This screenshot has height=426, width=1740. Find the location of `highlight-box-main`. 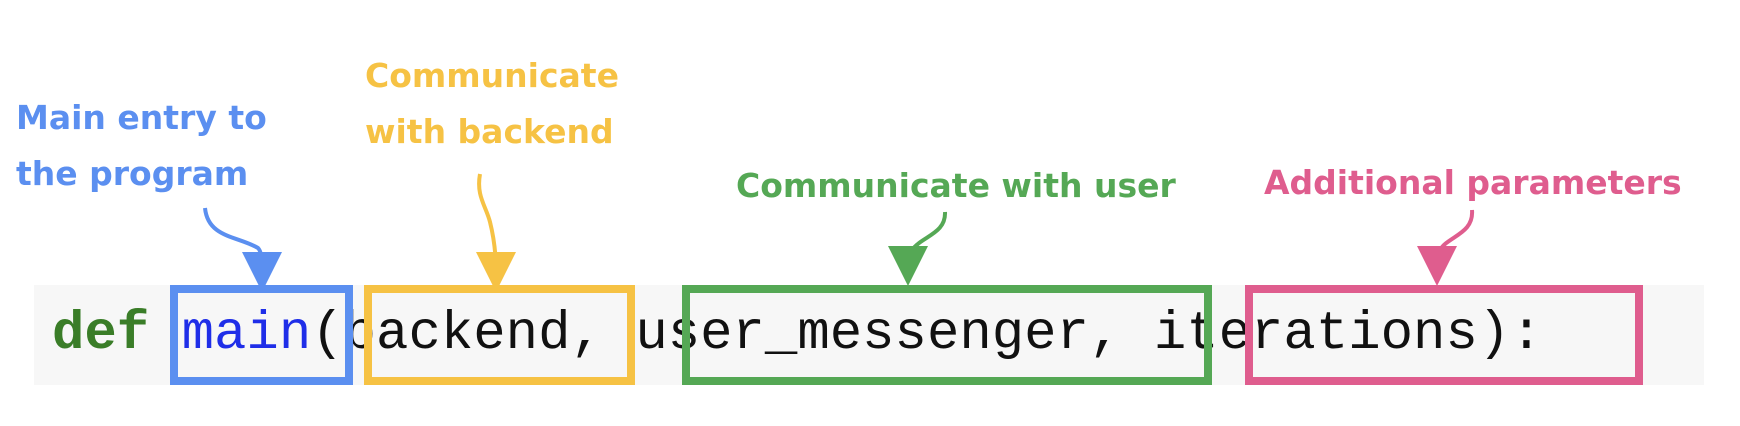

highlight-box-main is located at coordinates (261, 335).